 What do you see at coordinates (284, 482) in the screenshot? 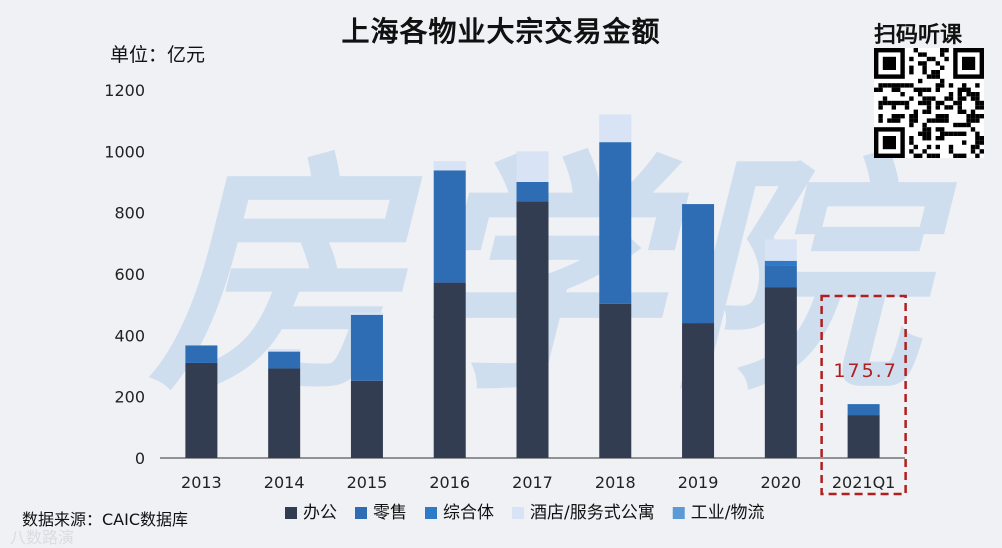
I see `x-tick-label: 2014` at bounding box center [284, 482].